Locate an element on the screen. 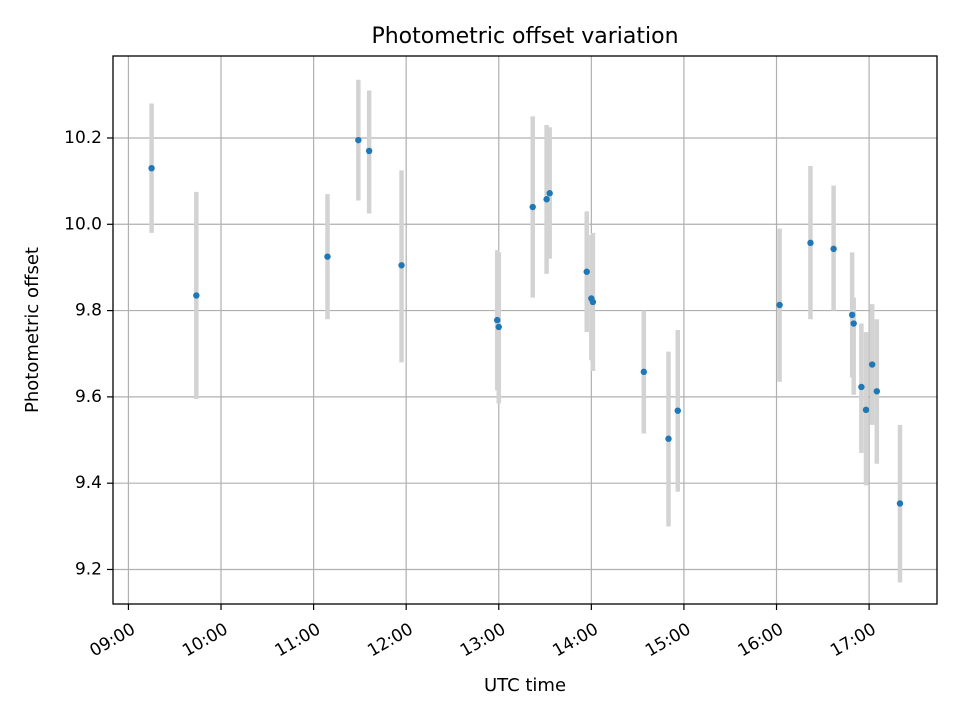 The height and width of the screenshot is (720, 960). y-tick-label: 10.2 is located at coordinates (83, 138).